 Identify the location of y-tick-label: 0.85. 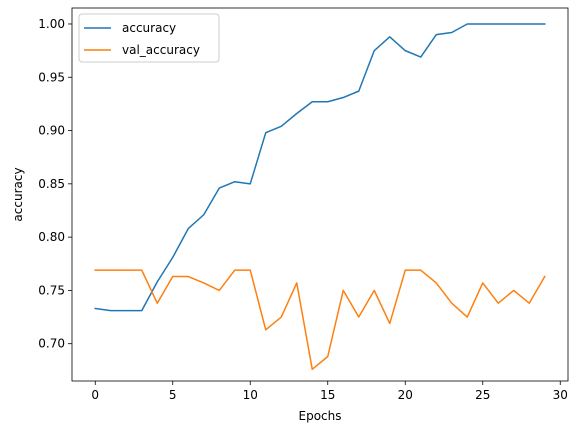
(51, 184).